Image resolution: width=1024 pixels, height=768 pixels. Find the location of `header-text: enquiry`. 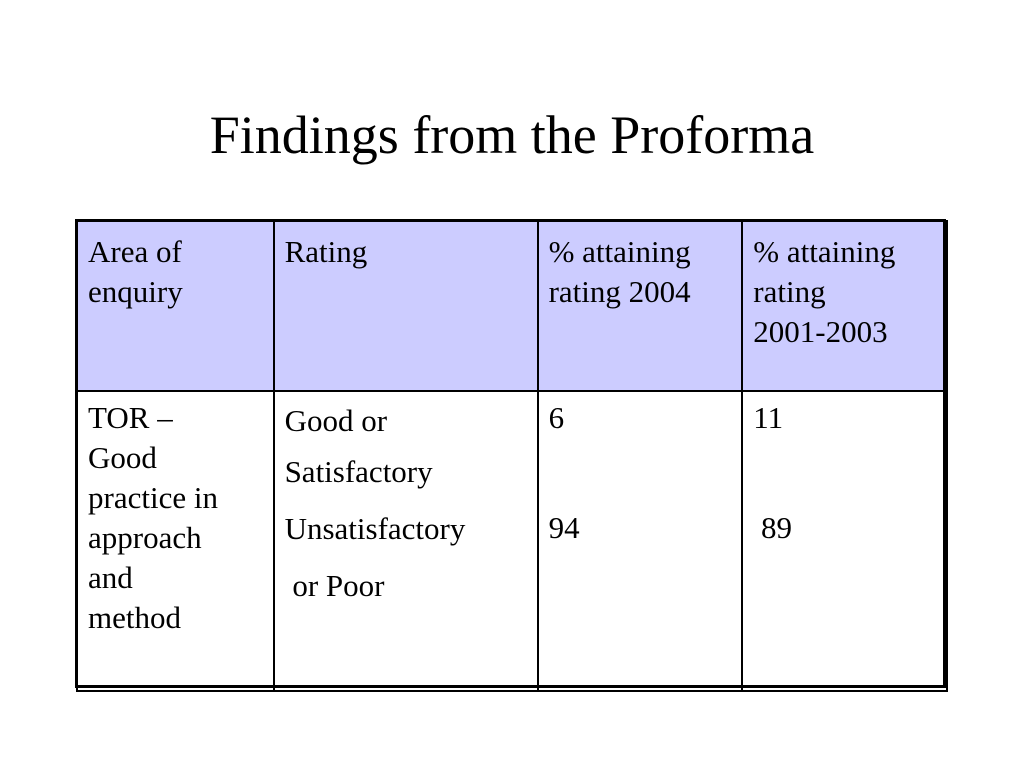

header-text: enquiry is located at coordinates (135, 291).